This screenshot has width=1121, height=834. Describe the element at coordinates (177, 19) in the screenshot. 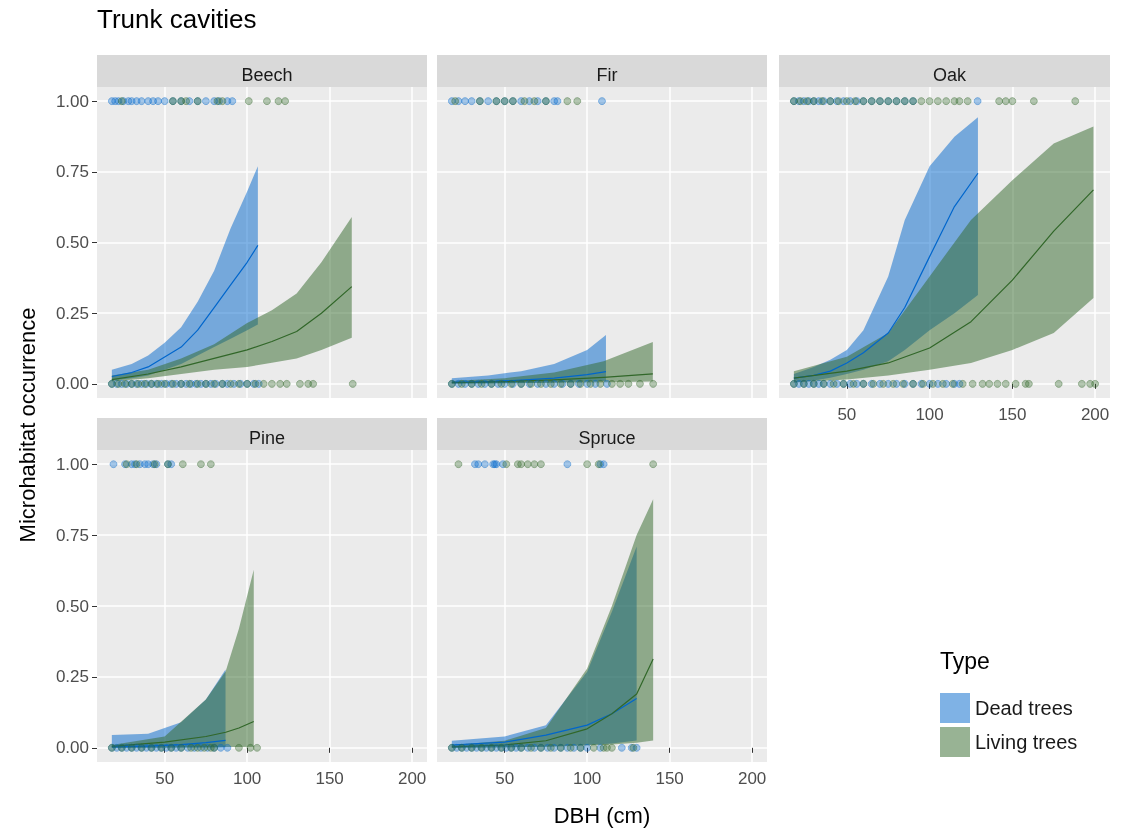

I see `chart-title: Trunk cavities` at that location.